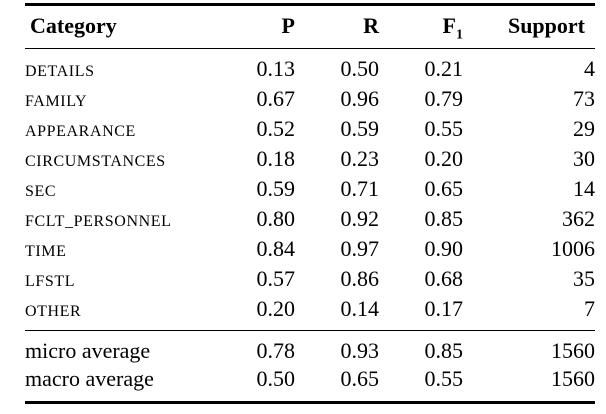  I want to click on table-row: TIME 0.84 0.97 0.90 1006, so click(310, 250).